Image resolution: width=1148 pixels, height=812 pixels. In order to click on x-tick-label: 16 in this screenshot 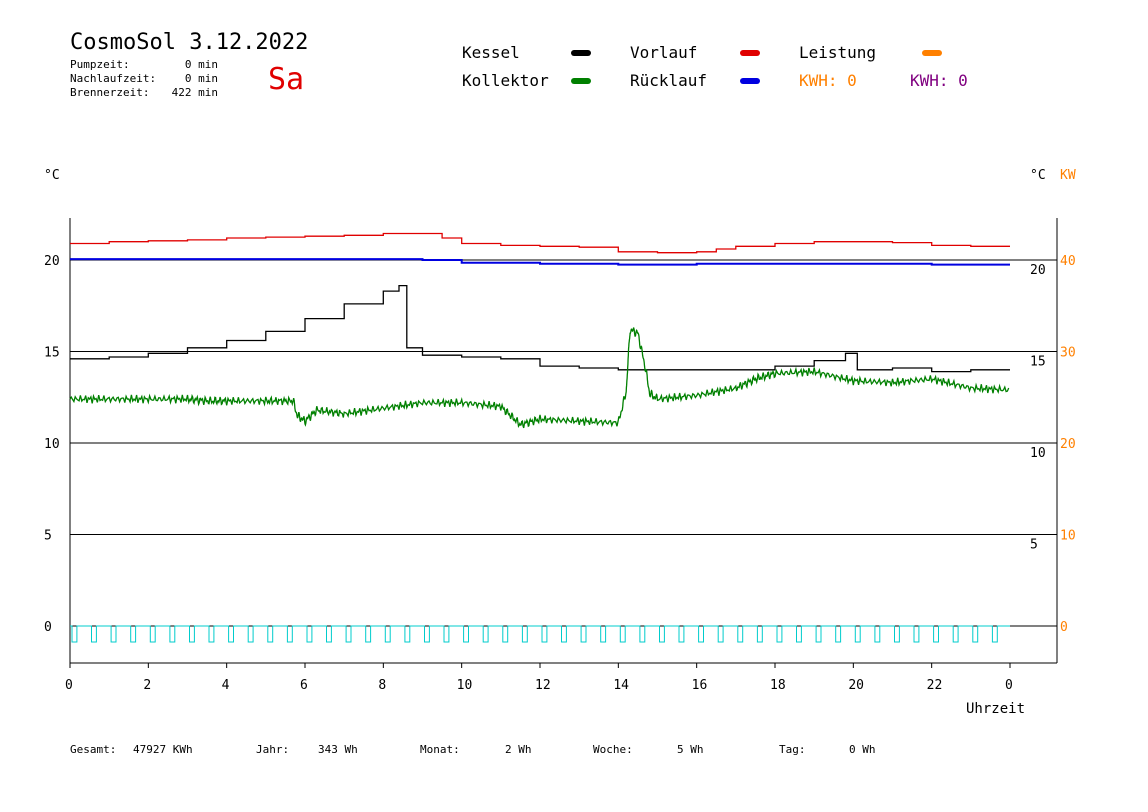, I will do `click(700, 685)`.